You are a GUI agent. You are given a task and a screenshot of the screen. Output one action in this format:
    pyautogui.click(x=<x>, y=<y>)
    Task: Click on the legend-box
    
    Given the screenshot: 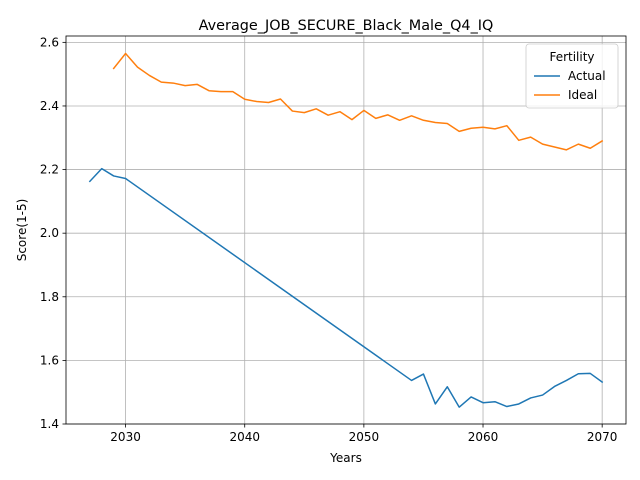 What is the action you would take?
    pyautogui.click(x=572, y=76)
    